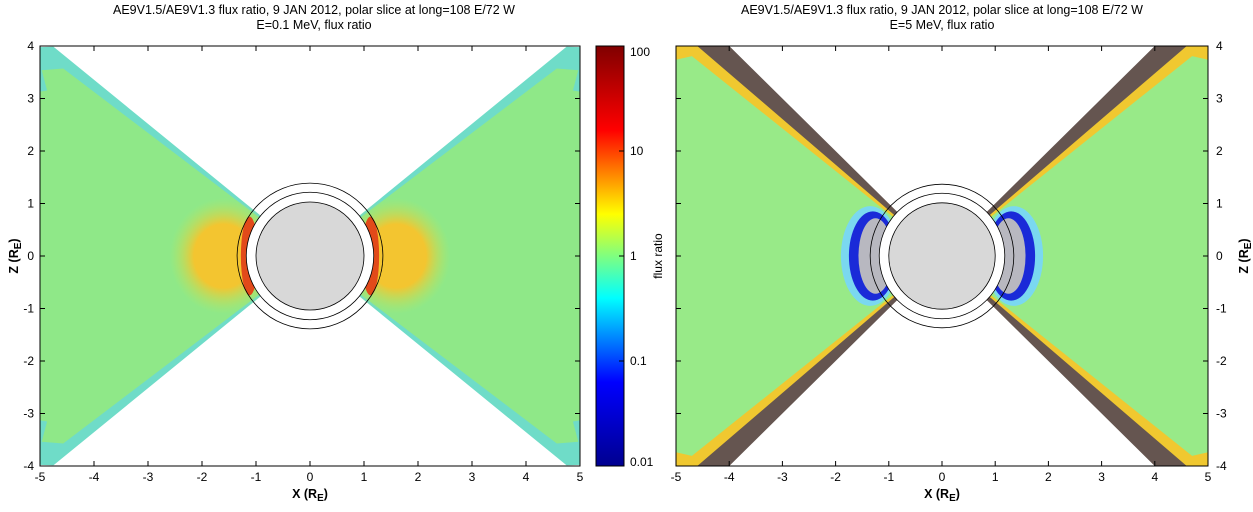  I want to click on left-subtitle-line: E=0.1 MeV, flux ratio, so click(314, 25).